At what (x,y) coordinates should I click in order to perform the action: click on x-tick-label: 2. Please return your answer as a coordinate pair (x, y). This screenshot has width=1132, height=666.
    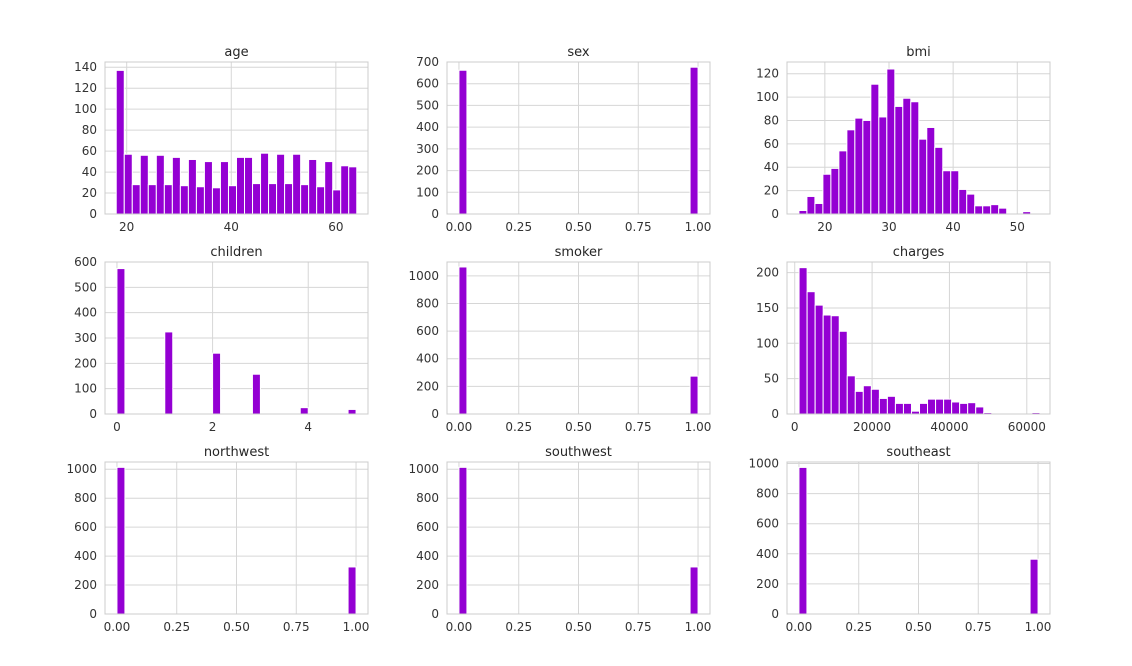
    Looking at the image, I should click on (213, 427).